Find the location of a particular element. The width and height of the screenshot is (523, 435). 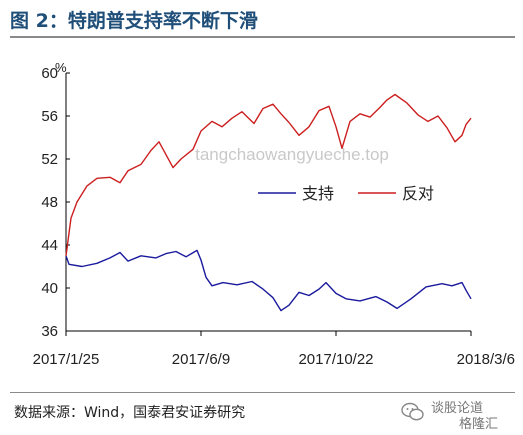

wechat-icon is located at coordinates (412, 411).